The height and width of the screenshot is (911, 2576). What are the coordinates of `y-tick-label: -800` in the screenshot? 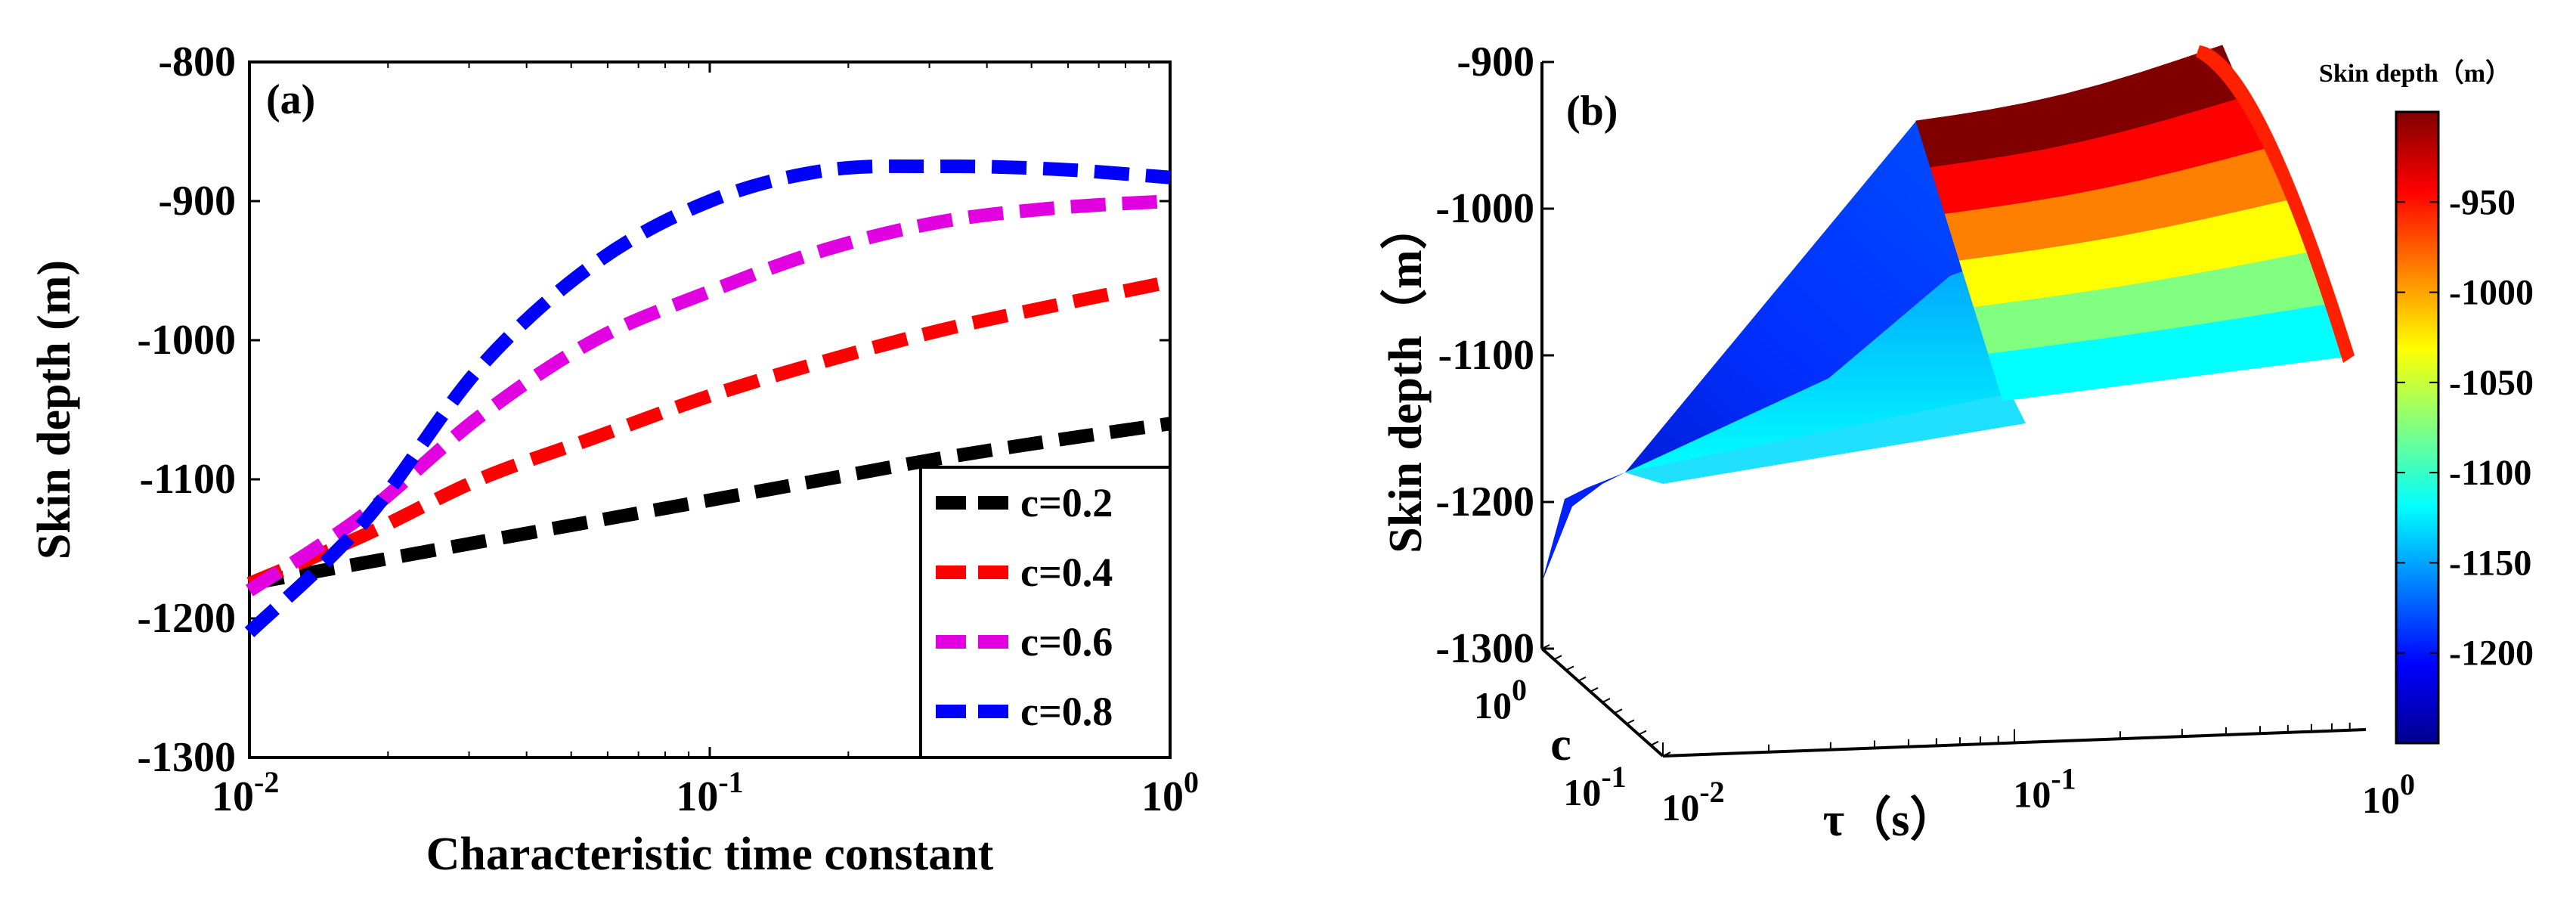 It's located at (197, 62).